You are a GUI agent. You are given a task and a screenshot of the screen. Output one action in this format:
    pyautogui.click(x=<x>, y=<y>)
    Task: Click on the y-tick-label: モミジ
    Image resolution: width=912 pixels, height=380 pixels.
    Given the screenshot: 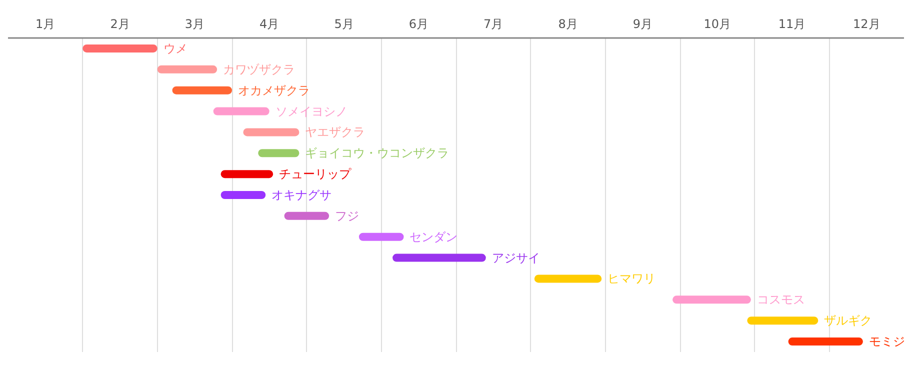 What is the action you would take?
    pyautogui.click(x=886, y=341)
    